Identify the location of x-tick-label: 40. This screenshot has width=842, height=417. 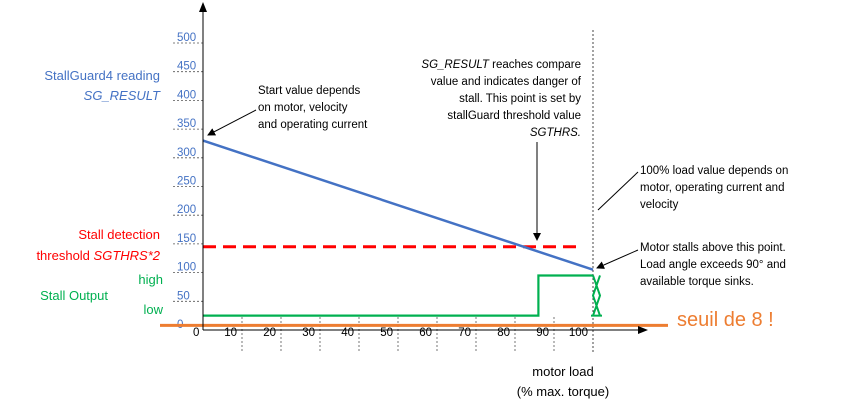
(347, 333).